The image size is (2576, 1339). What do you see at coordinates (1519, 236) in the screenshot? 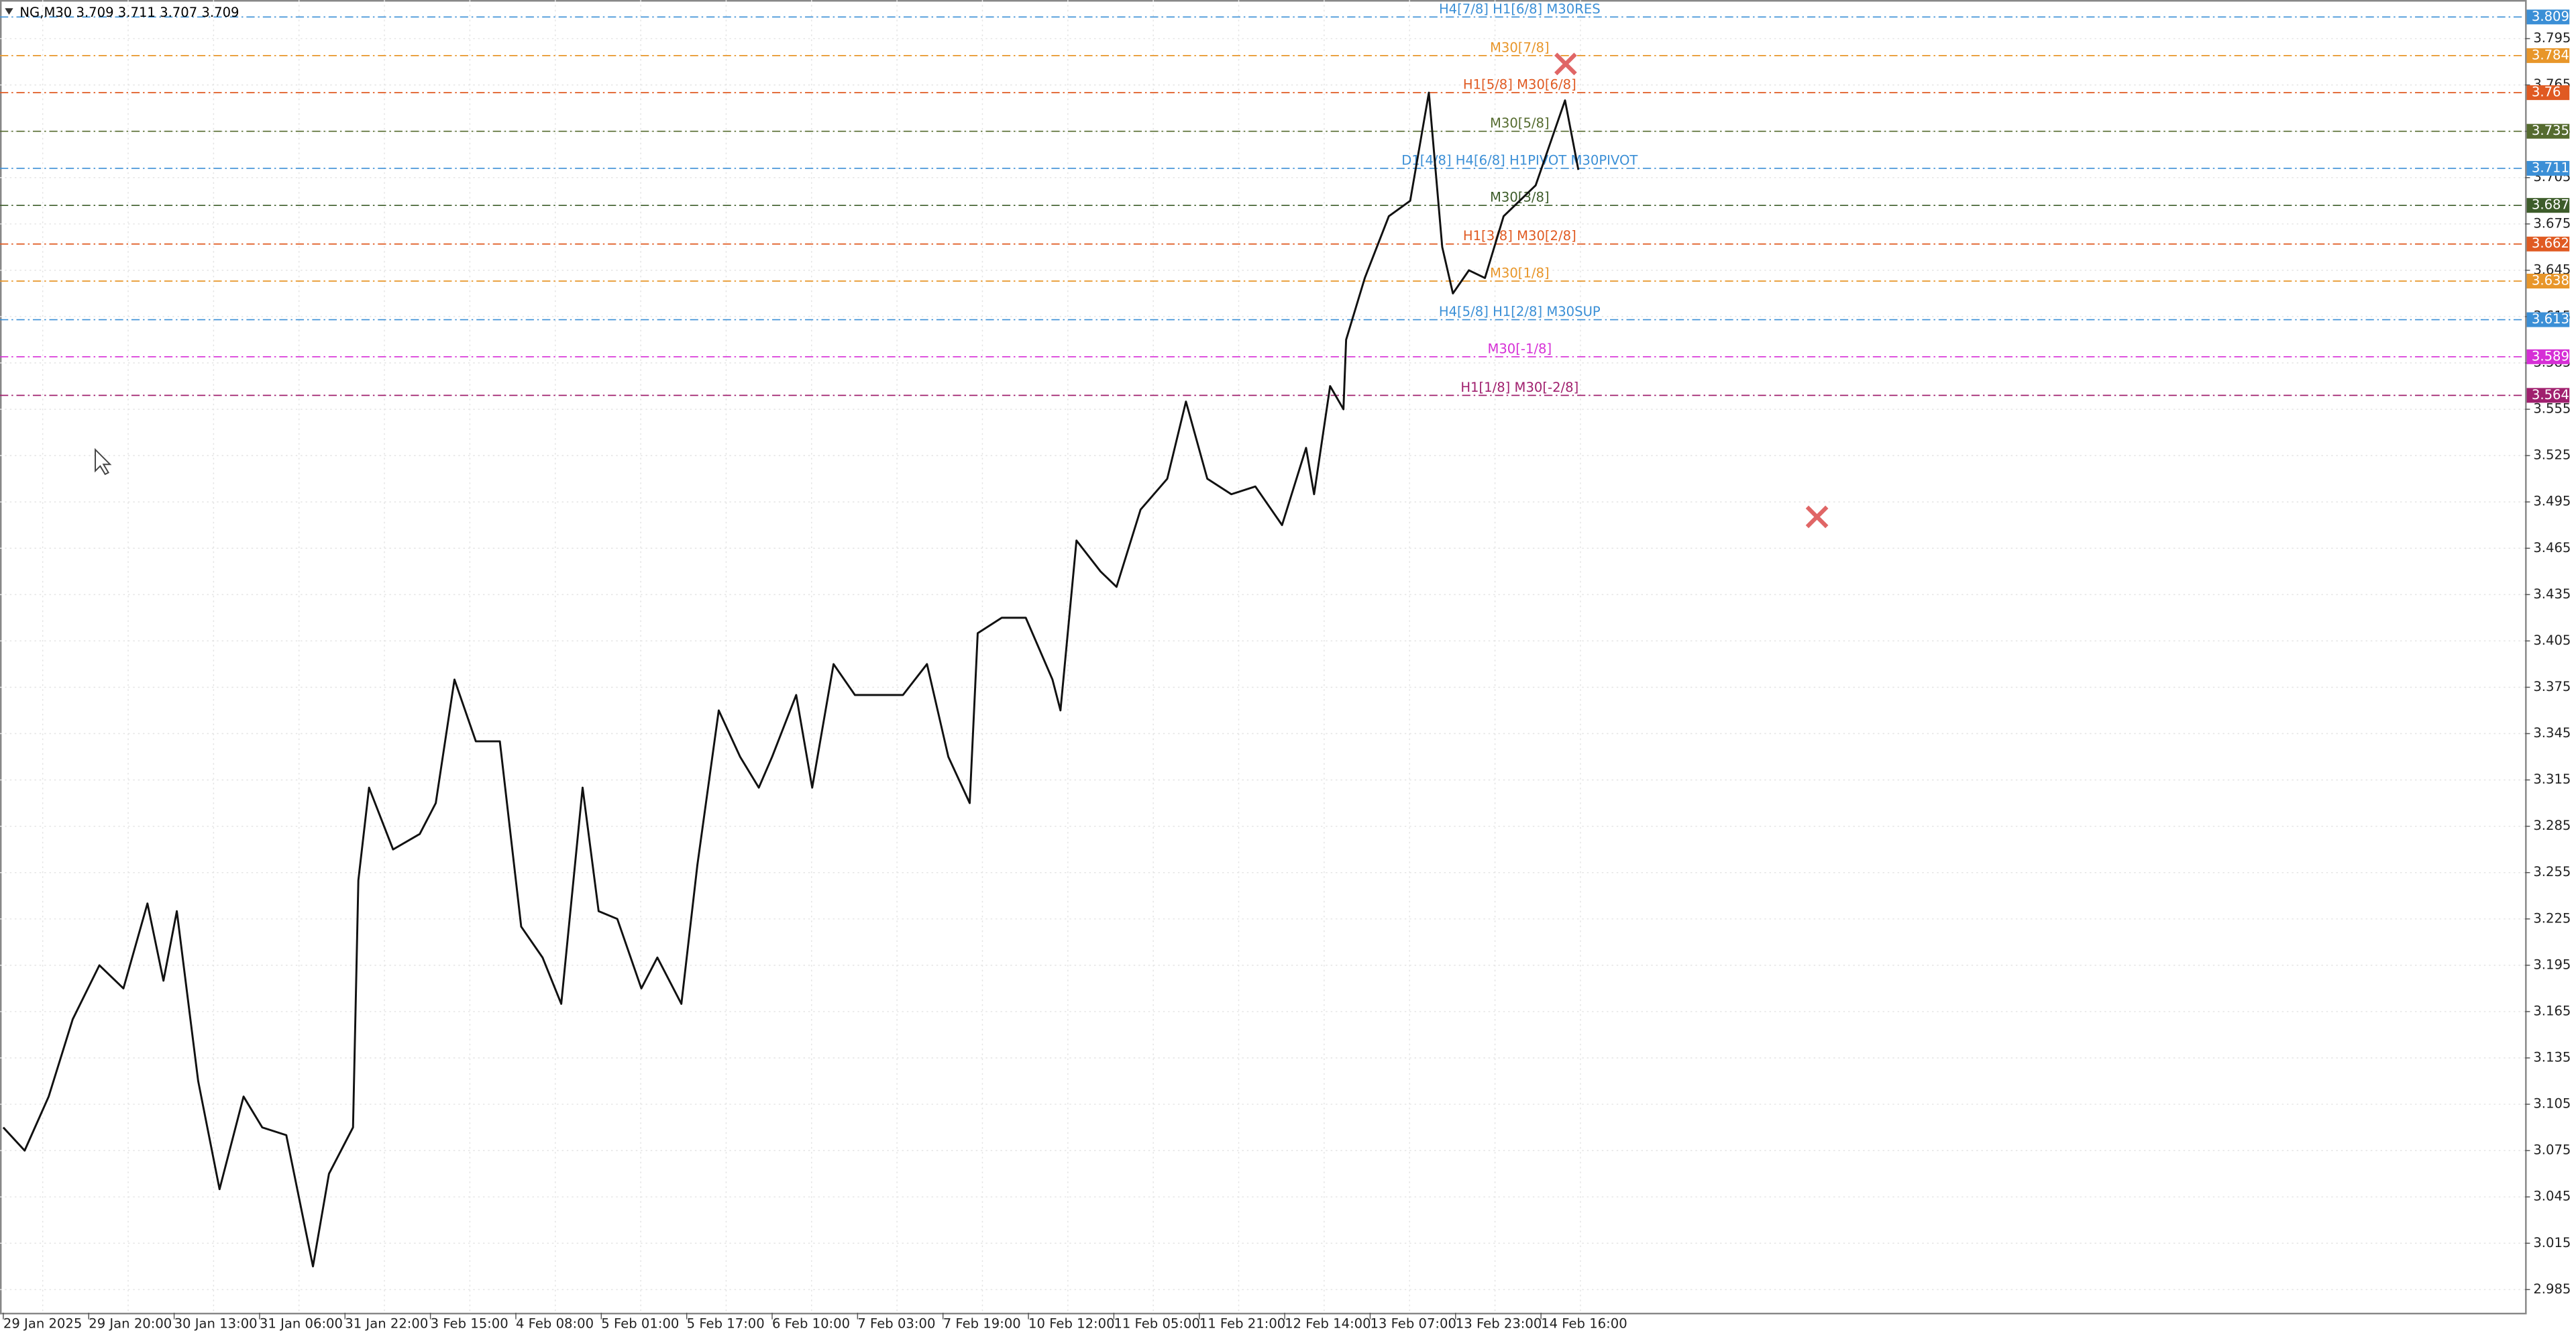
I see `level-label: H1[3/8] M30[2/8]` at bounding box center [1519, 236].